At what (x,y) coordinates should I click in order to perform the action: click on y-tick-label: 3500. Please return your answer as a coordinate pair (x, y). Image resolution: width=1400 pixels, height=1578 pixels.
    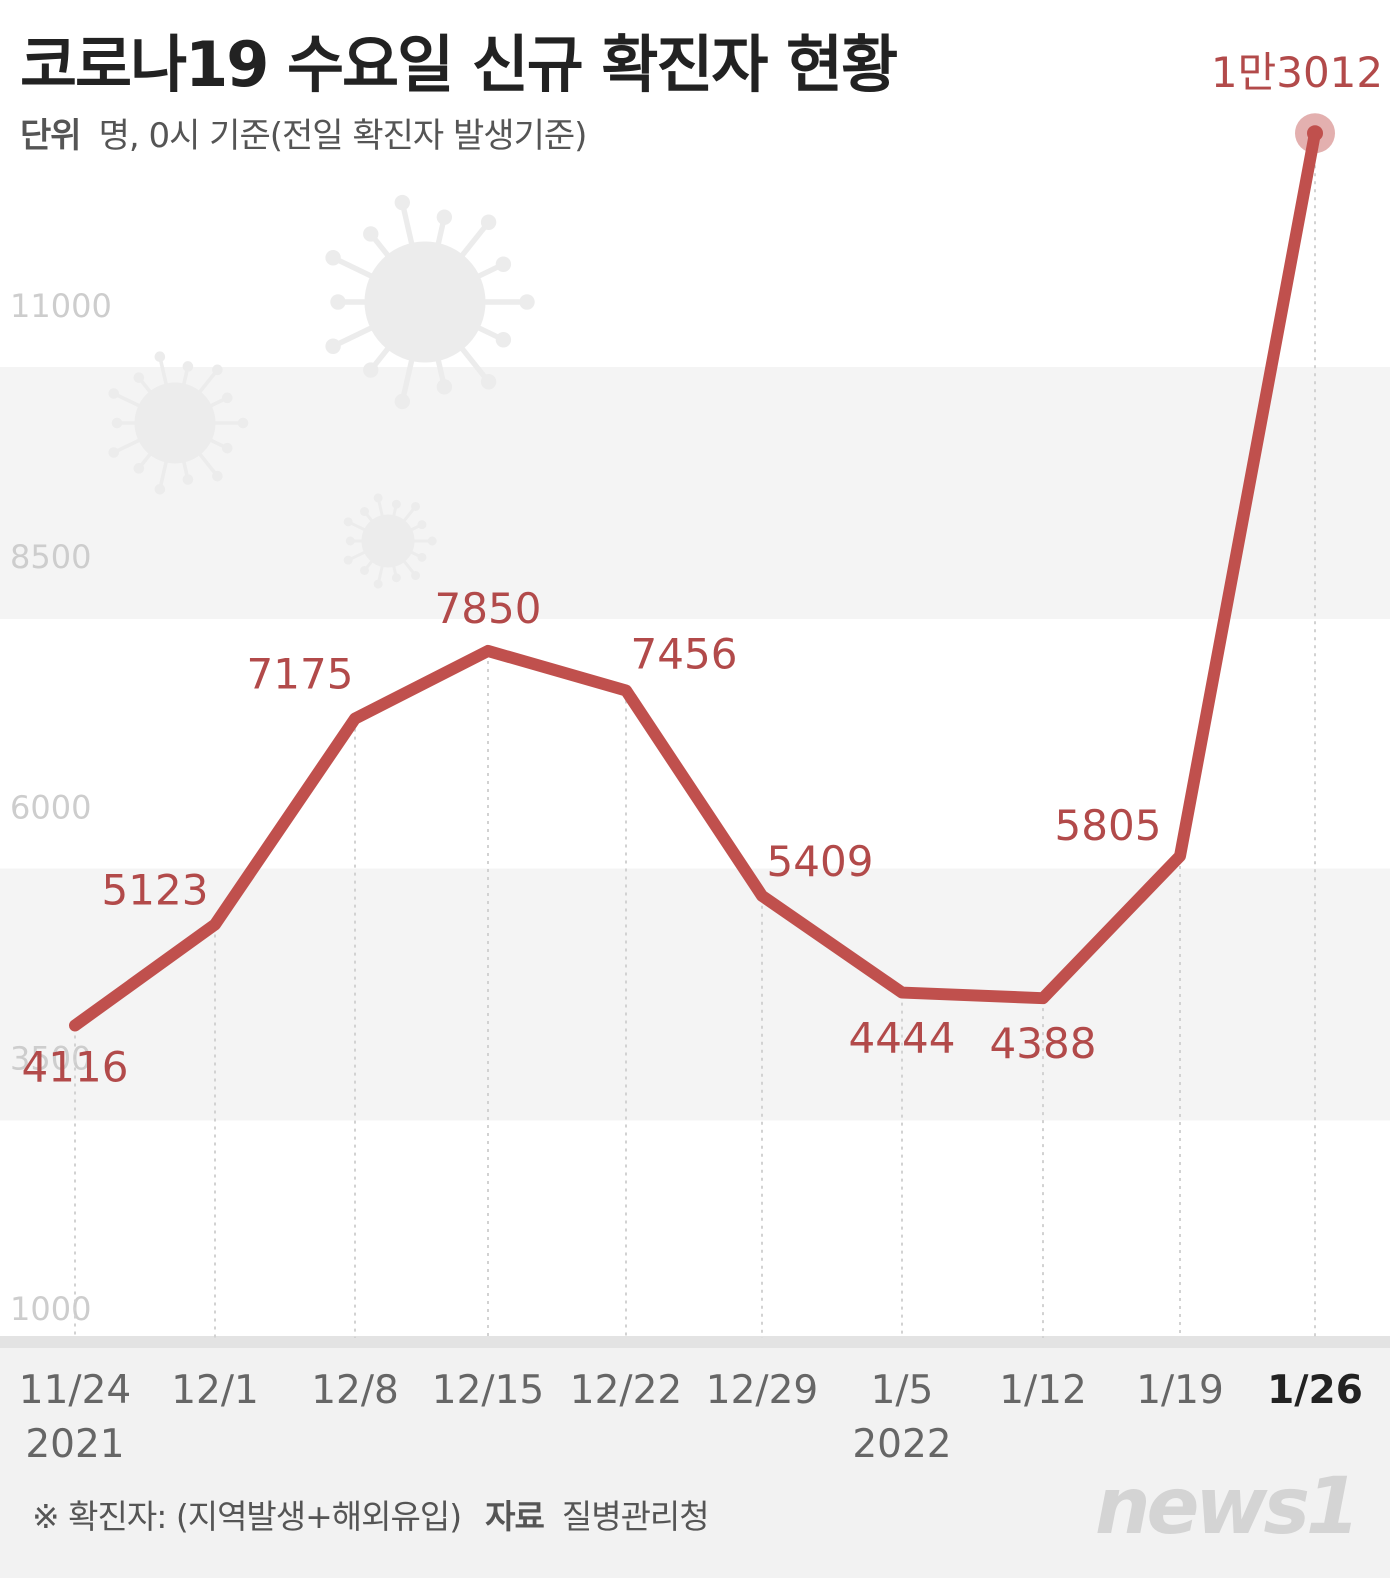
    Looking at the image, I should click on (50, 1058).